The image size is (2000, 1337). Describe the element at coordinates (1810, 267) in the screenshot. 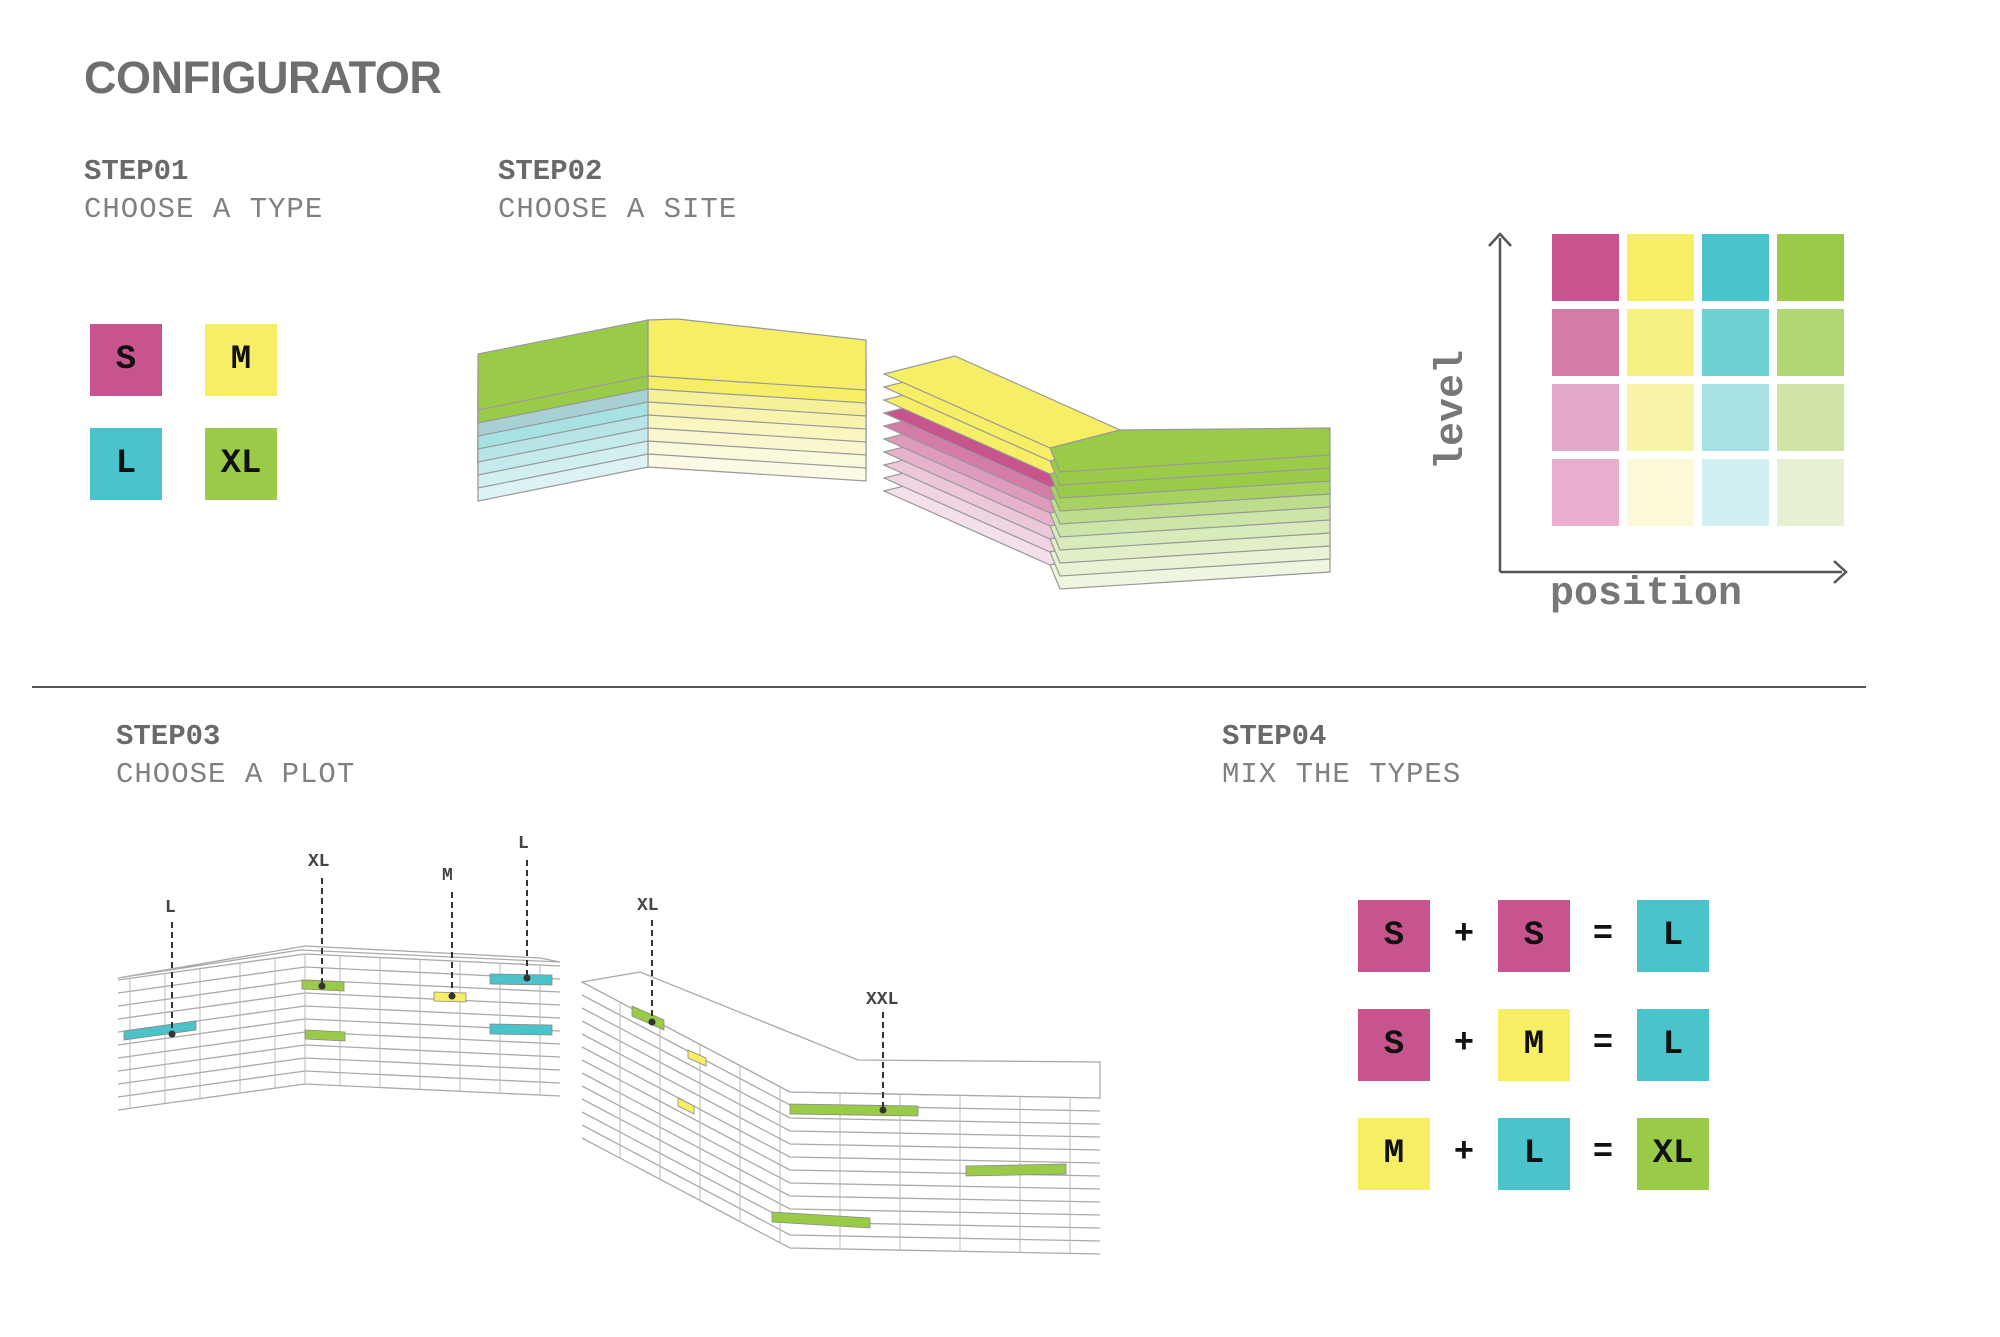

I see `matrix-cell-r1-c4` at that location.